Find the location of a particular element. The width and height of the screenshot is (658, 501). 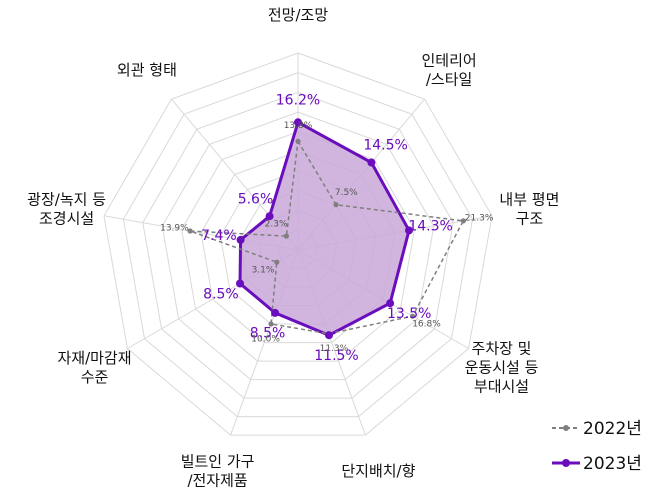

category-label: 인테리어/스타일 is located at coordinates (448, 69).